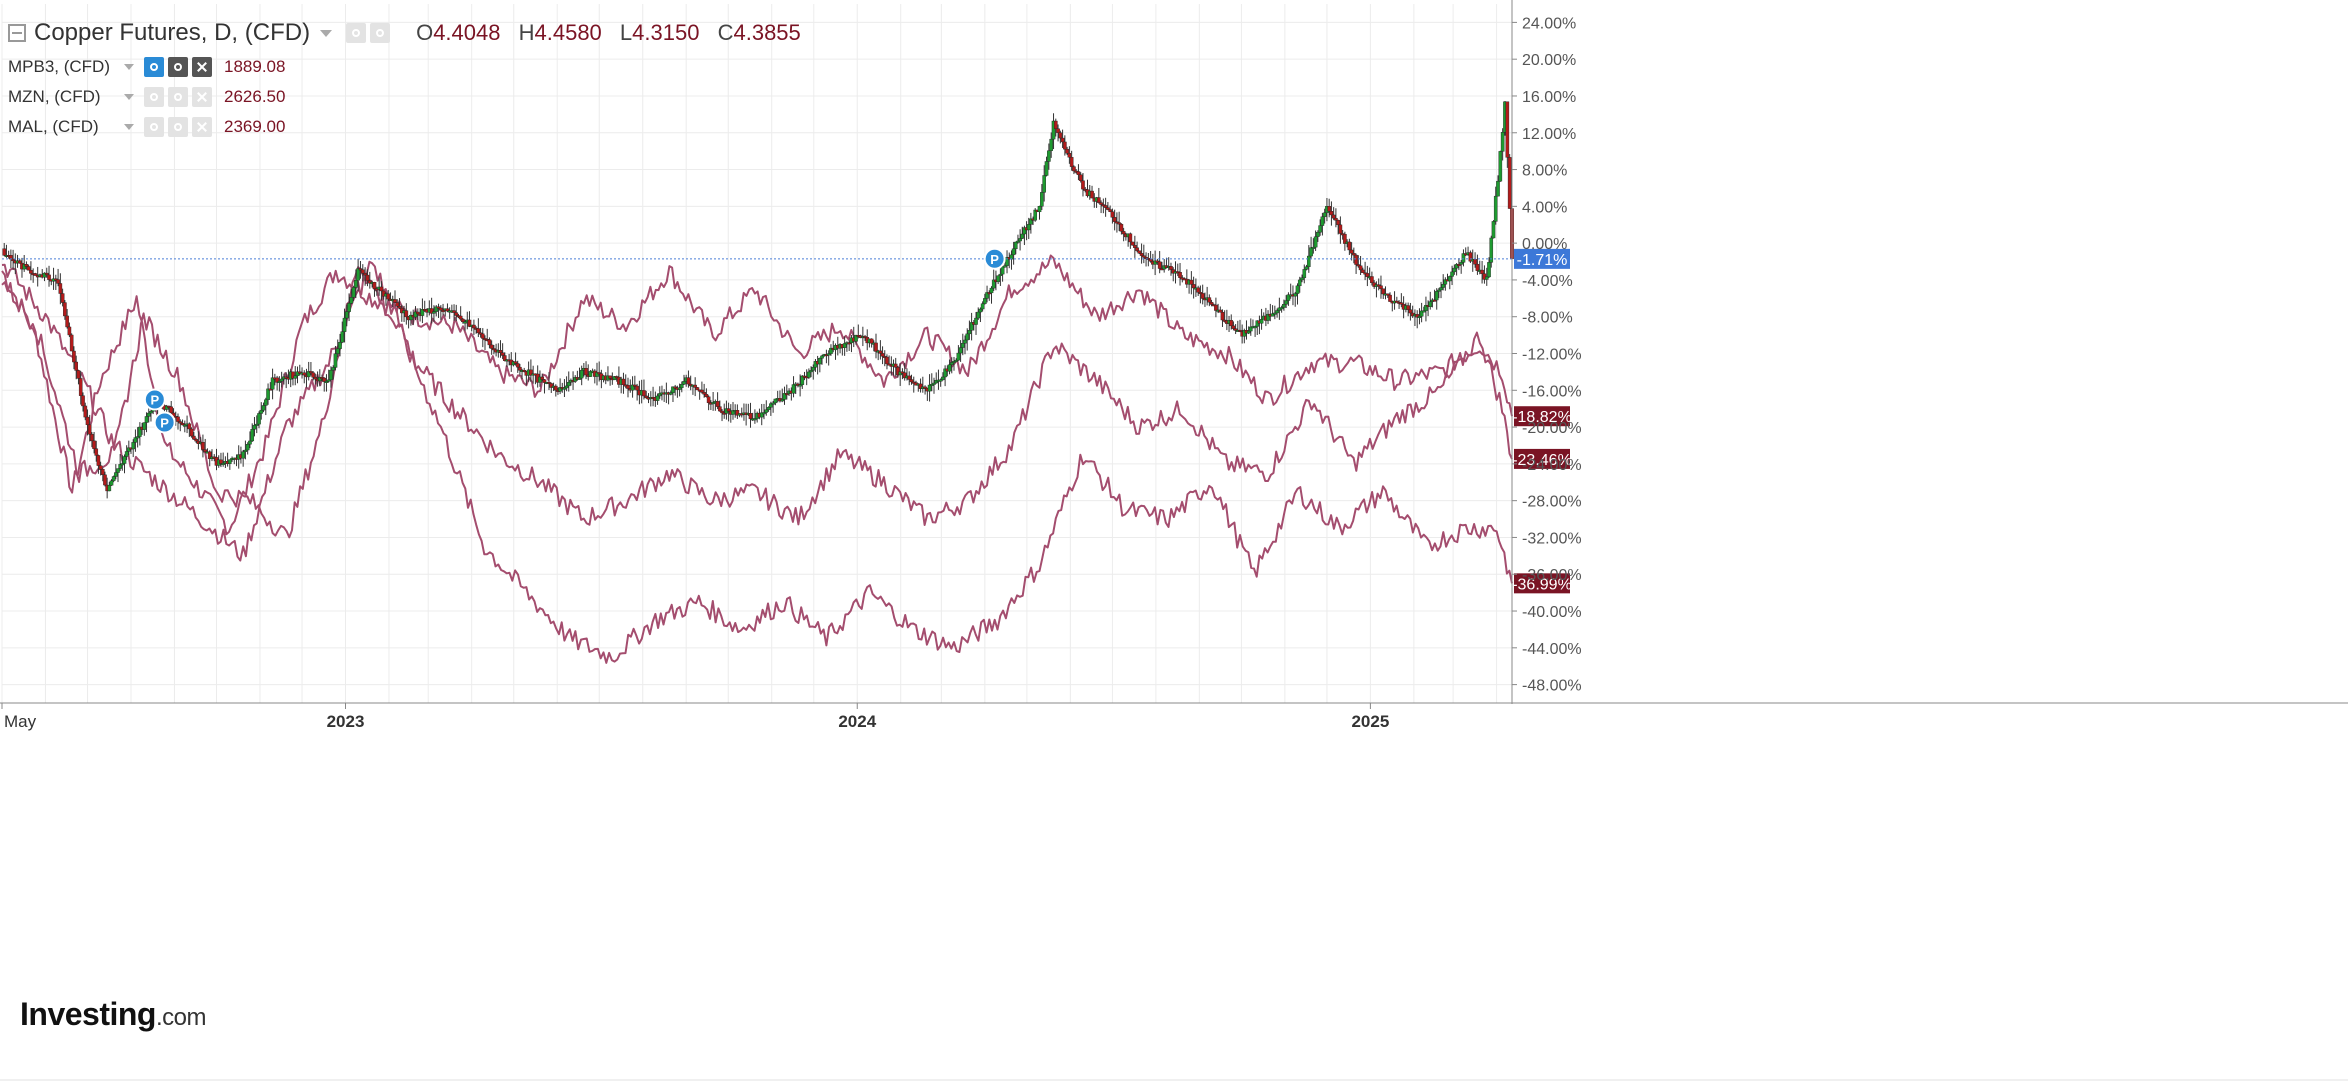  I want to click on open-value: 4.4048, so click(467, 32).